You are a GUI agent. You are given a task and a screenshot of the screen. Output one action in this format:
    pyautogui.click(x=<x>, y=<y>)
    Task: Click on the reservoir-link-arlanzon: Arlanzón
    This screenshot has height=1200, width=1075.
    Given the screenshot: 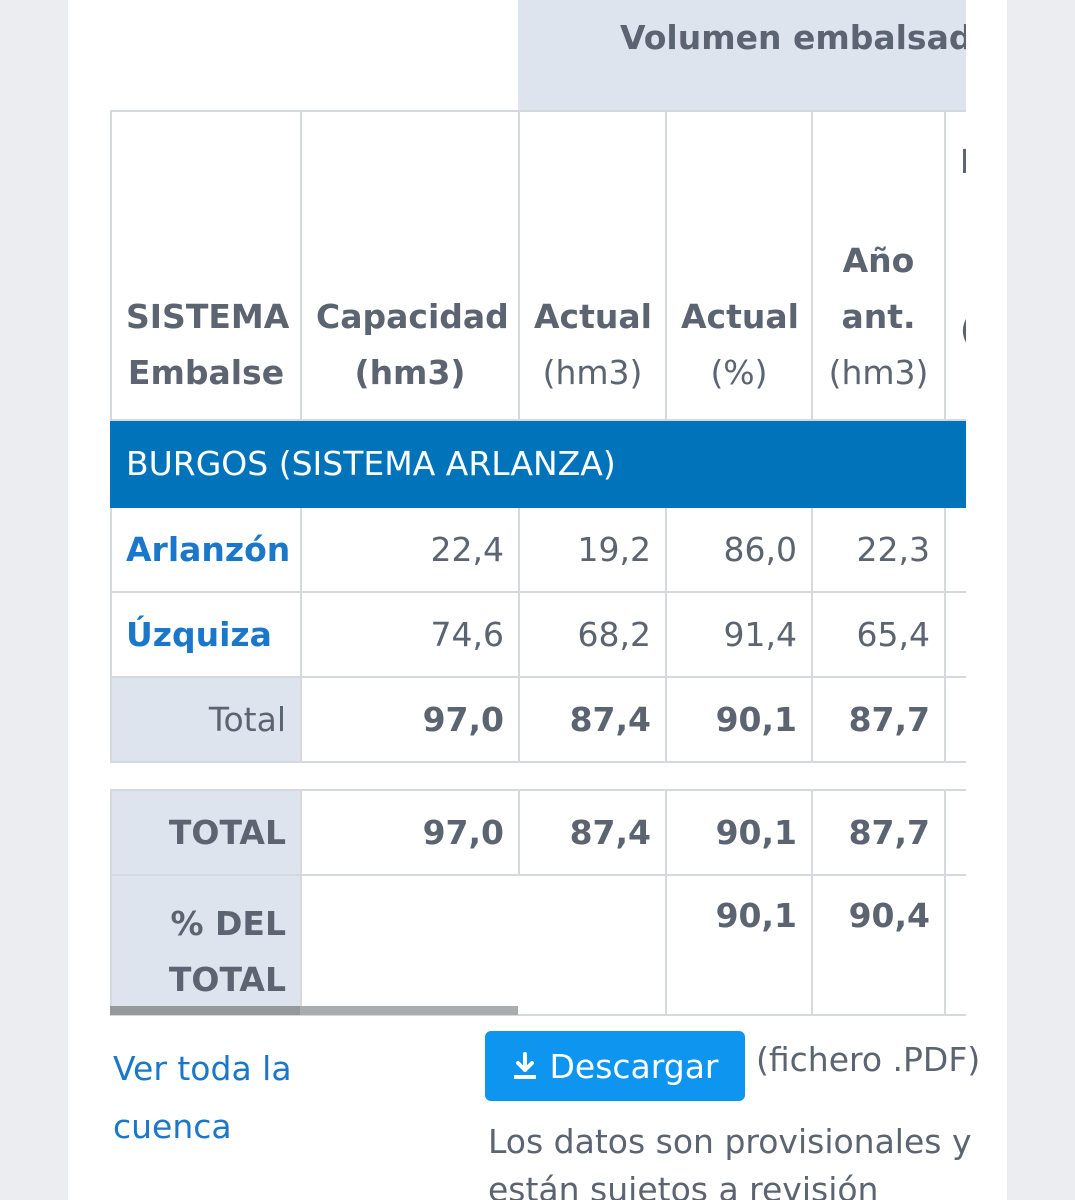 What is the action you would take?
    pyautogui.click(x=206, y=549)
    